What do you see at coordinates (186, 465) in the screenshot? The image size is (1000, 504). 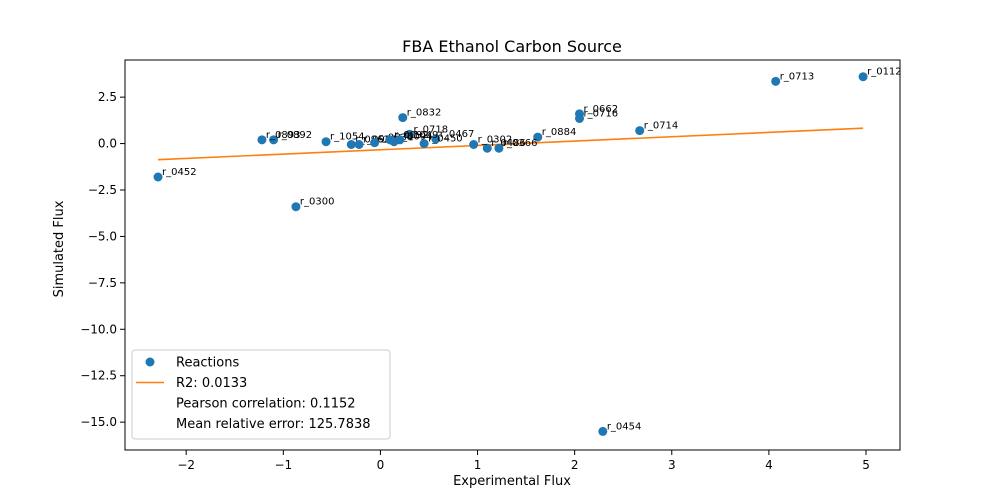 I see `x-tick-label: −2` at bounding box center [186, 465].